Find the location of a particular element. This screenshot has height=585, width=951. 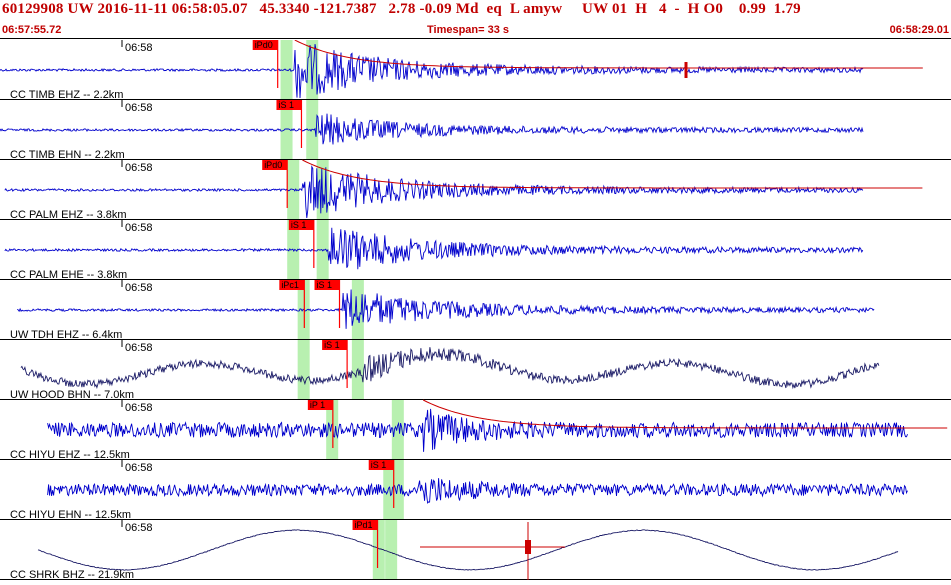

channel-panel: 06:58 iPd1 CC SHRK BHZ -- 21.9km is located at coordinates (475, 550).